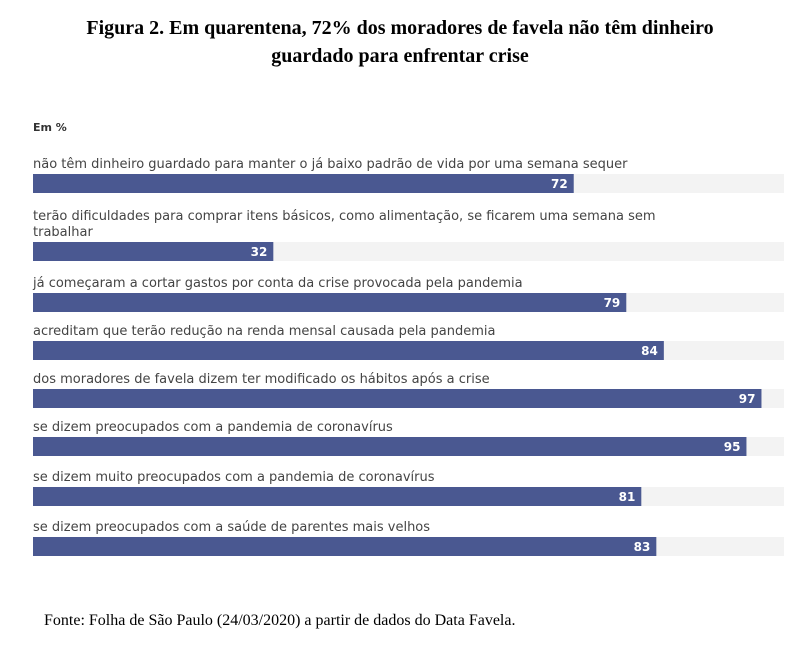  I want to click on value-label: 72, so click(559, 184).